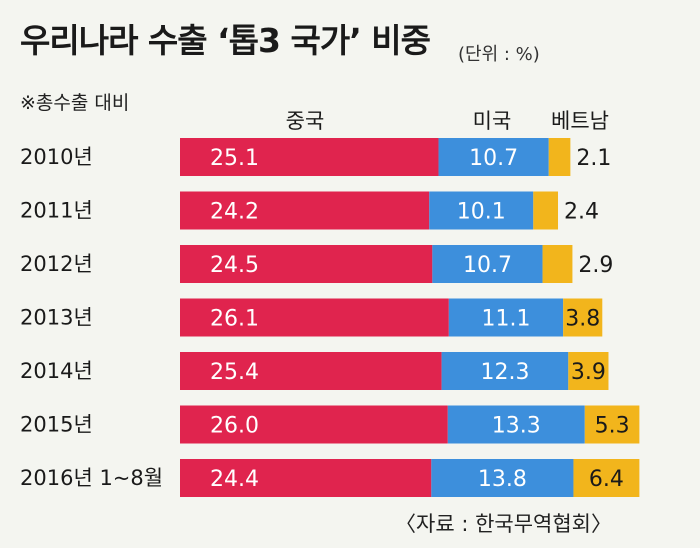 The height and width of the screenshot is (548, 700). What do you see at coordinates (492, 121) in the screenshot?
I see `legend-usa: 미국` at bounding box center [492, 121].